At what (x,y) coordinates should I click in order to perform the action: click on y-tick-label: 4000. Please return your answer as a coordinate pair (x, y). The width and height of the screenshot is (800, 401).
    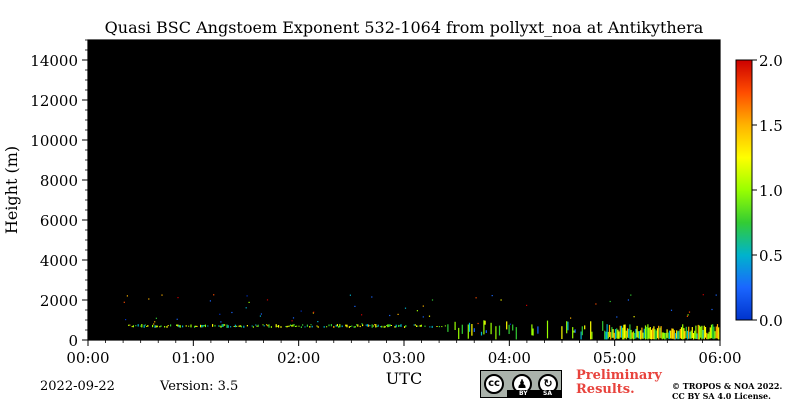
    Looking at the image, I should click on (59, 261).